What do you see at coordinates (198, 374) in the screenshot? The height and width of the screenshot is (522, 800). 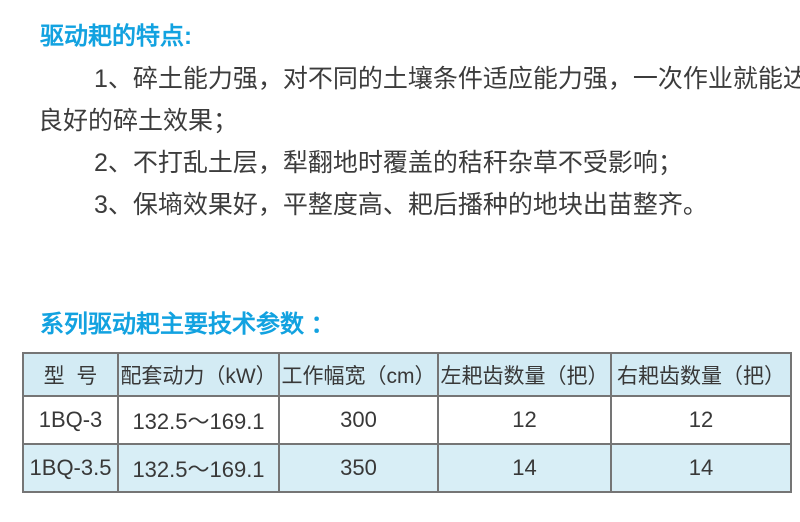 I see `column-header-power: 配套动力（kW）` at bounding box center [198, 374].